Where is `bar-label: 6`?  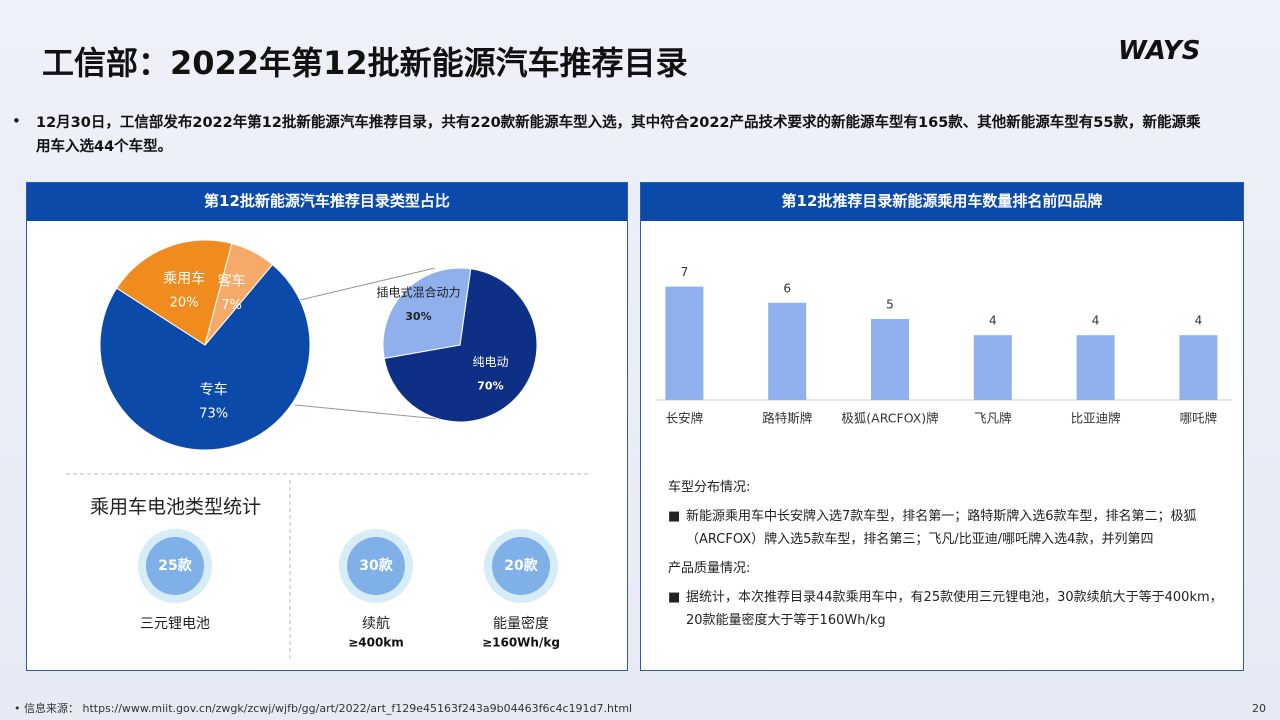
bar-label: 6 is located at coordinates (787, 288).